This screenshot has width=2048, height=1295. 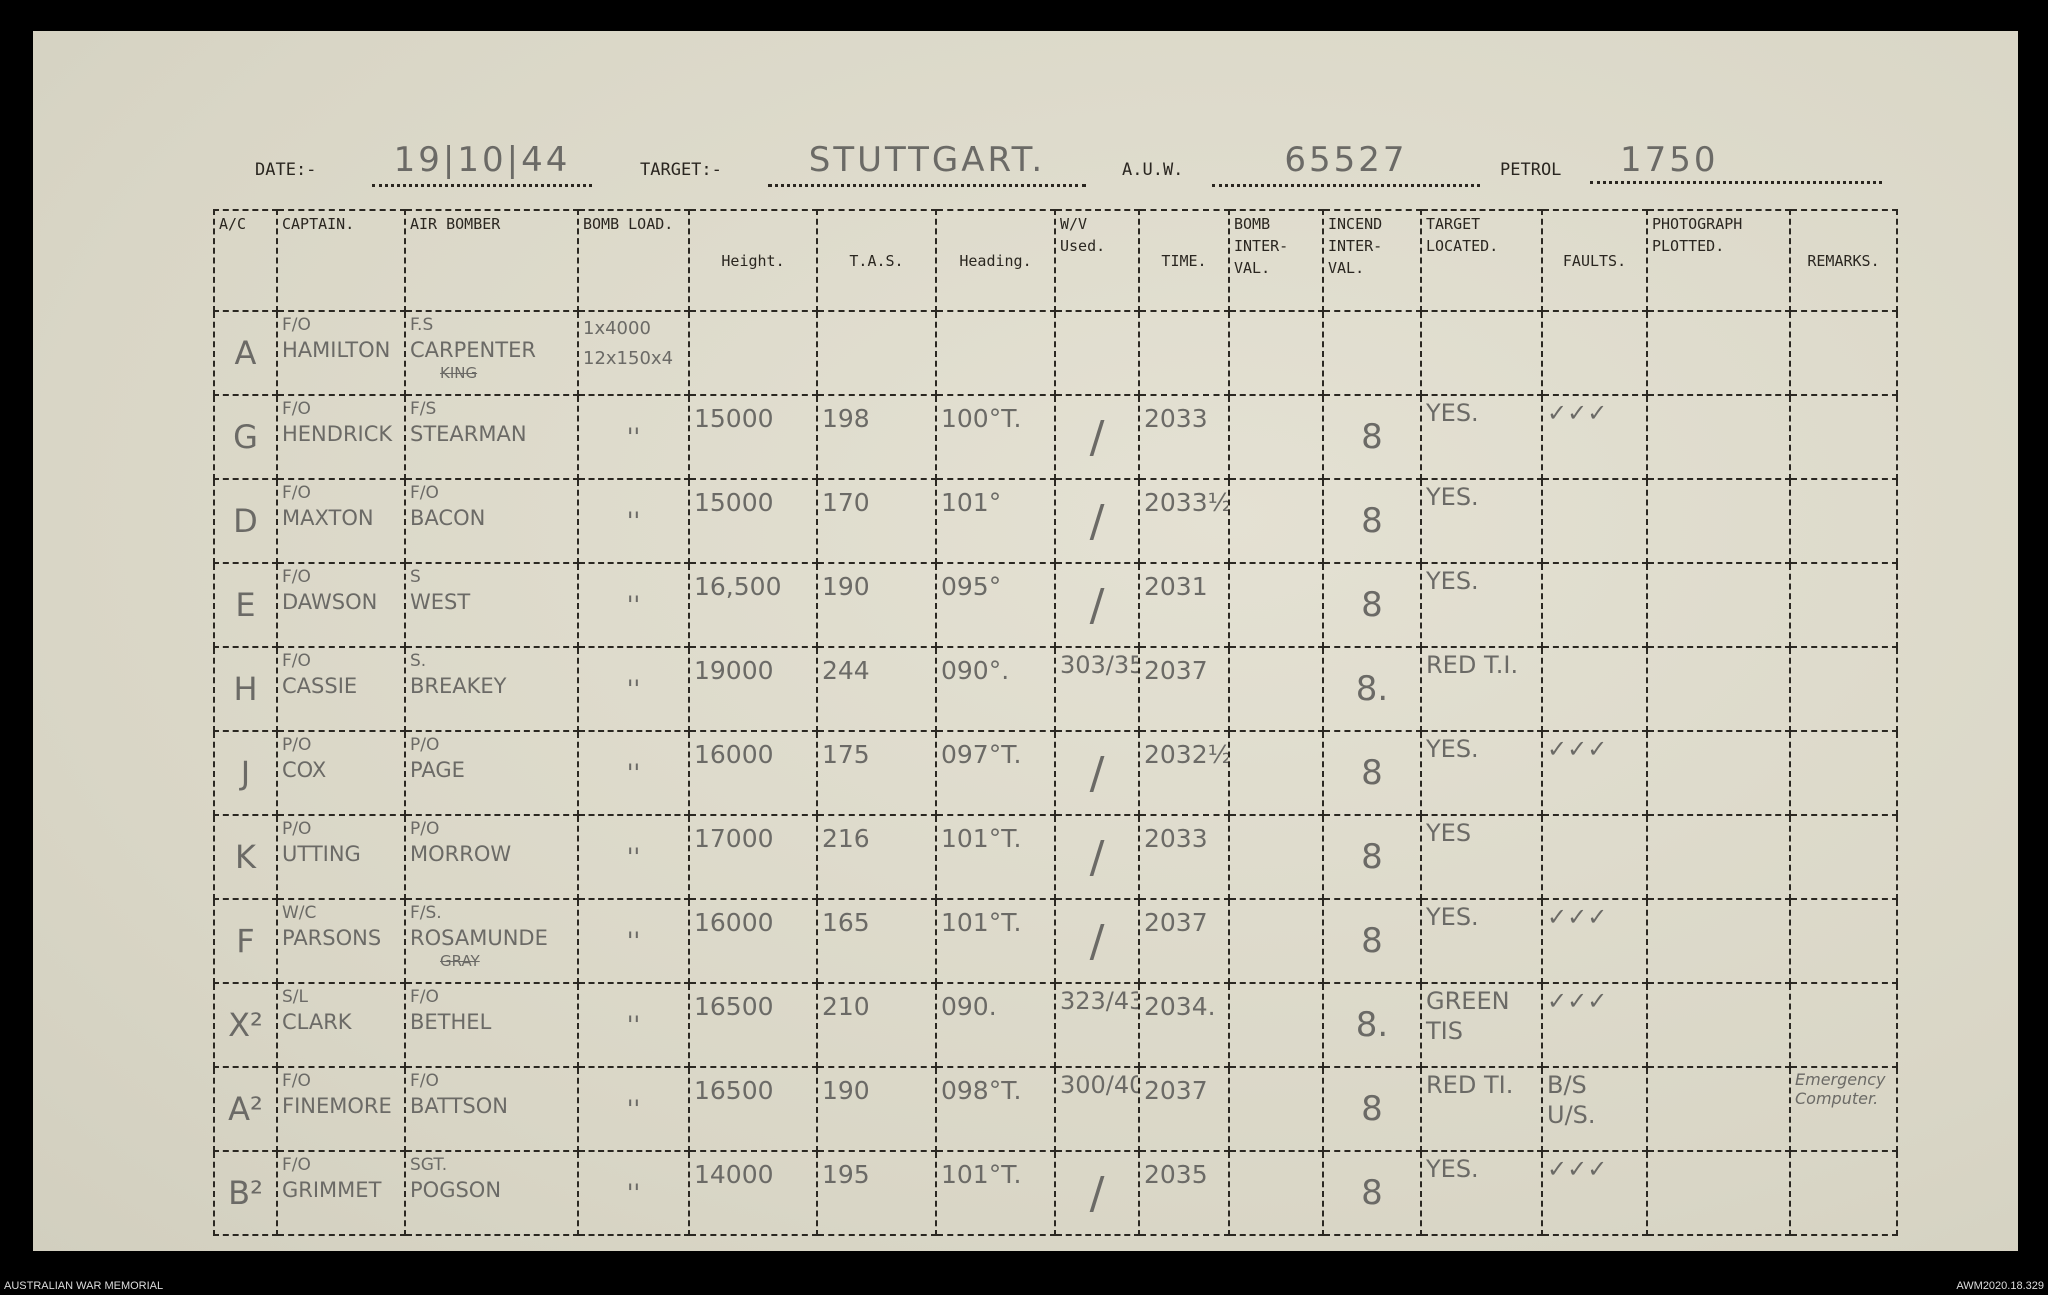 I want to click on height-cell: 16000, so click(x=753, y=941).